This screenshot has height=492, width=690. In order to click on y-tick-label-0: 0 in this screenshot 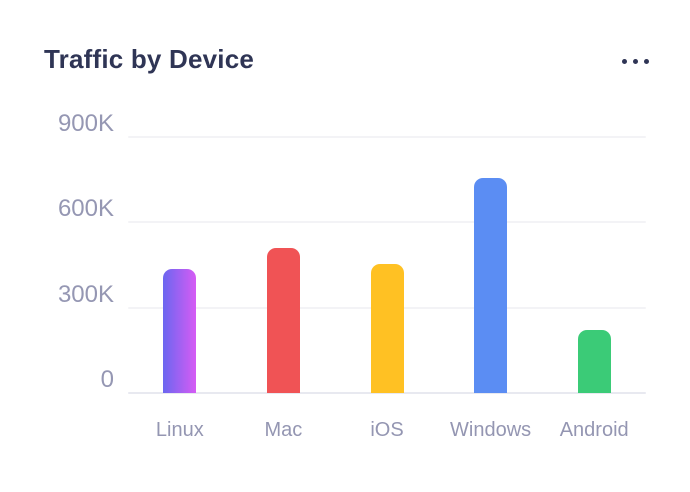, I will do `click(107, 379)`.